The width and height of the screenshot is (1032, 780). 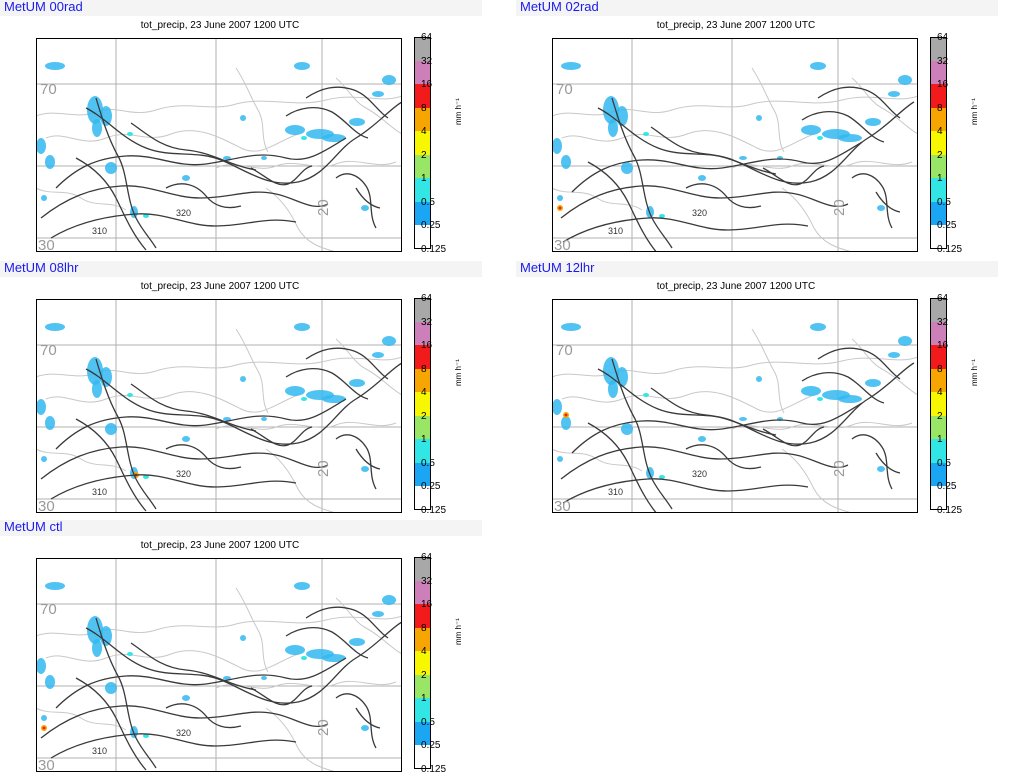 What do you see at coordinates (422, 663) in the screenshot?
I see `colorbar` at bounding box center [422, 663].